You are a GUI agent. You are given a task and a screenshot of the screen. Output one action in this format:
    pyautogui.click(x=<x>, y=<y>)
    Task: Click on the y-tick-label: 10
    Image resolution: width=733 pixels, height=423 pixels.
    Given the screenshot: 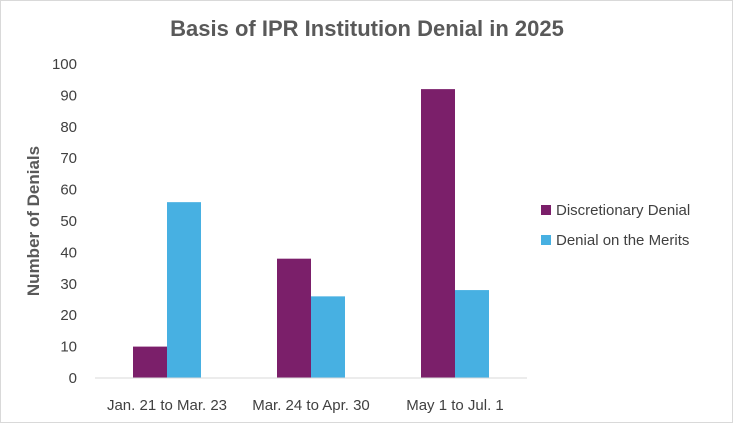 What is the action you would take?
    pyautogui.click(x=68, y=347)
    